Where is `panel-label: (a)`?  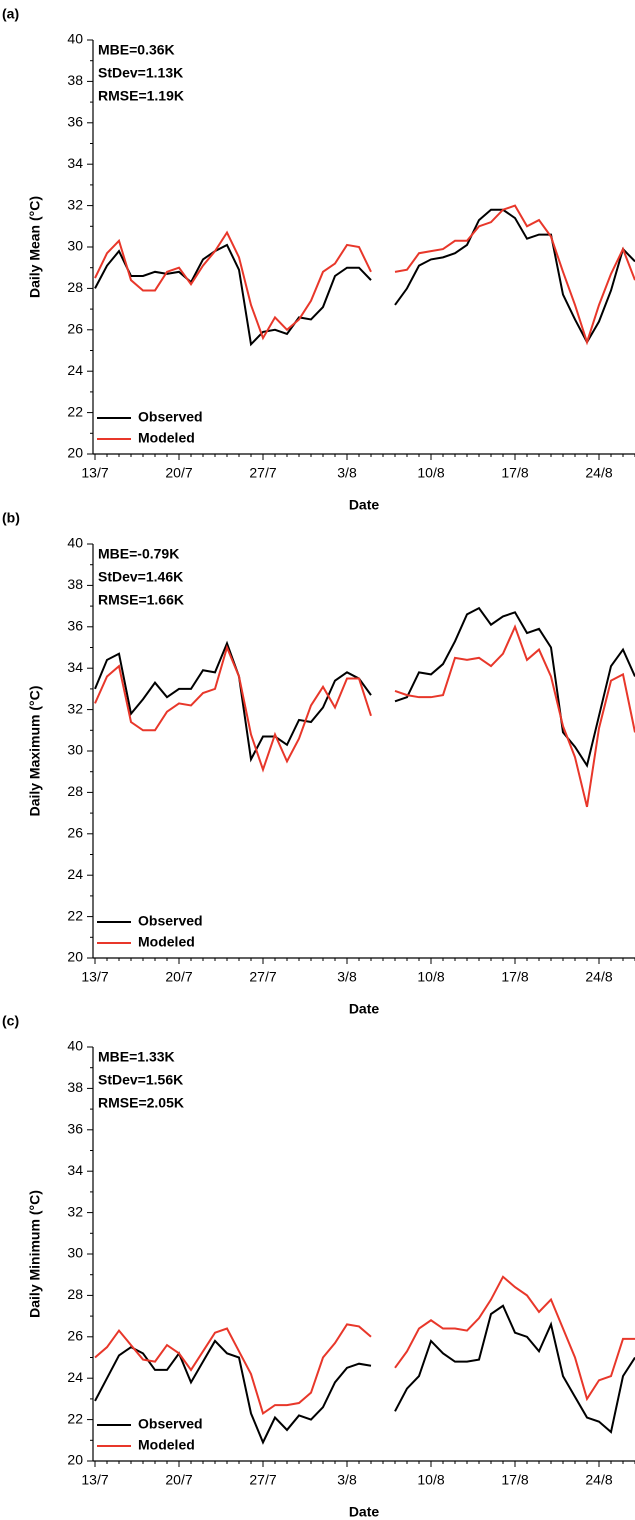
panel-label: (a) is located at coordinates (10, 14).